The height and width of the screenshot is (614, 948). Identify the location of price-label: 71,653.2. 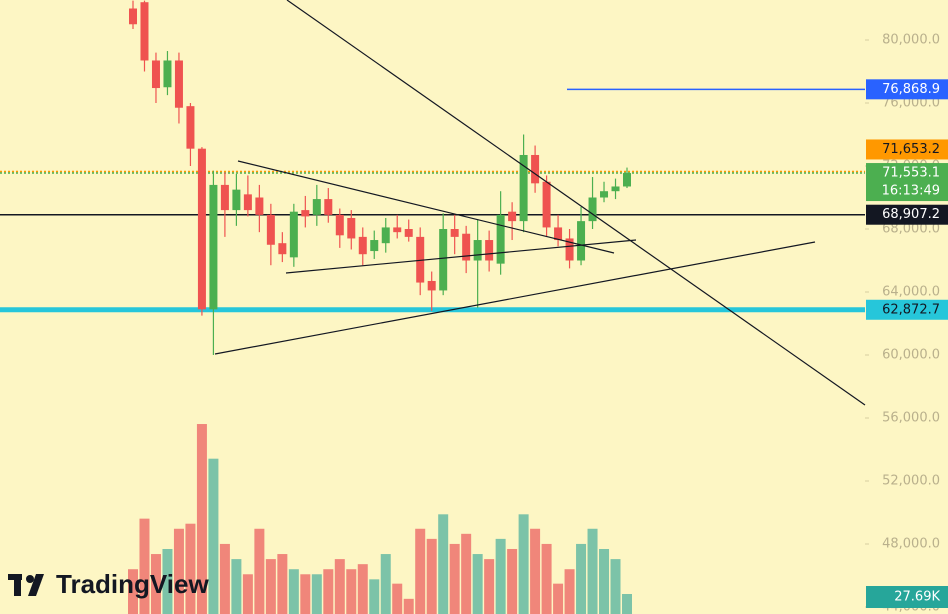
(911, 149).